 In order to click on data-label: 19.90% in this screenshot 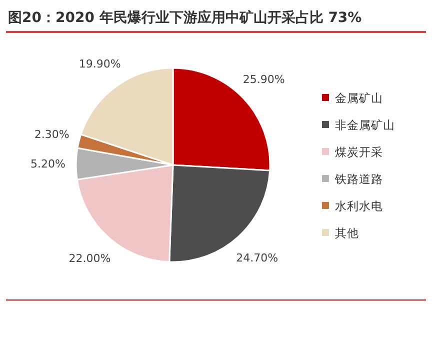, I will do `click(99, 63)`.